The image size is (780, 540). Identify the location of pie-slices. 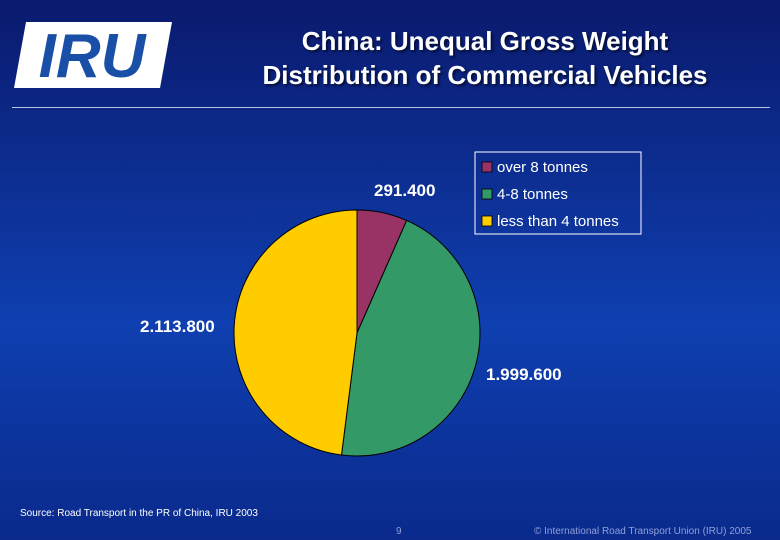
(357, 333).